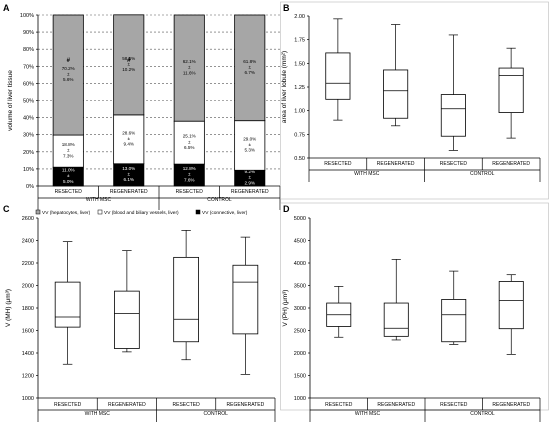  What do you see at coordinates (28, 102) in the screenshot?
I see `y-tick-label: 50%` at bounding box center [28, 102].